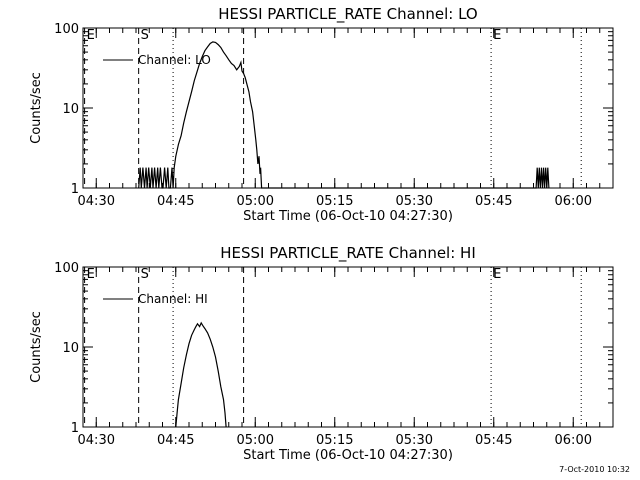 The height and width of the screenshot is (480, 640). What do you see at coordinates (347, 14) in the screenshot?
I see `chart-title: HESSI PARTICLE_RATE Channel: LO` at bounding box center [347, 14].